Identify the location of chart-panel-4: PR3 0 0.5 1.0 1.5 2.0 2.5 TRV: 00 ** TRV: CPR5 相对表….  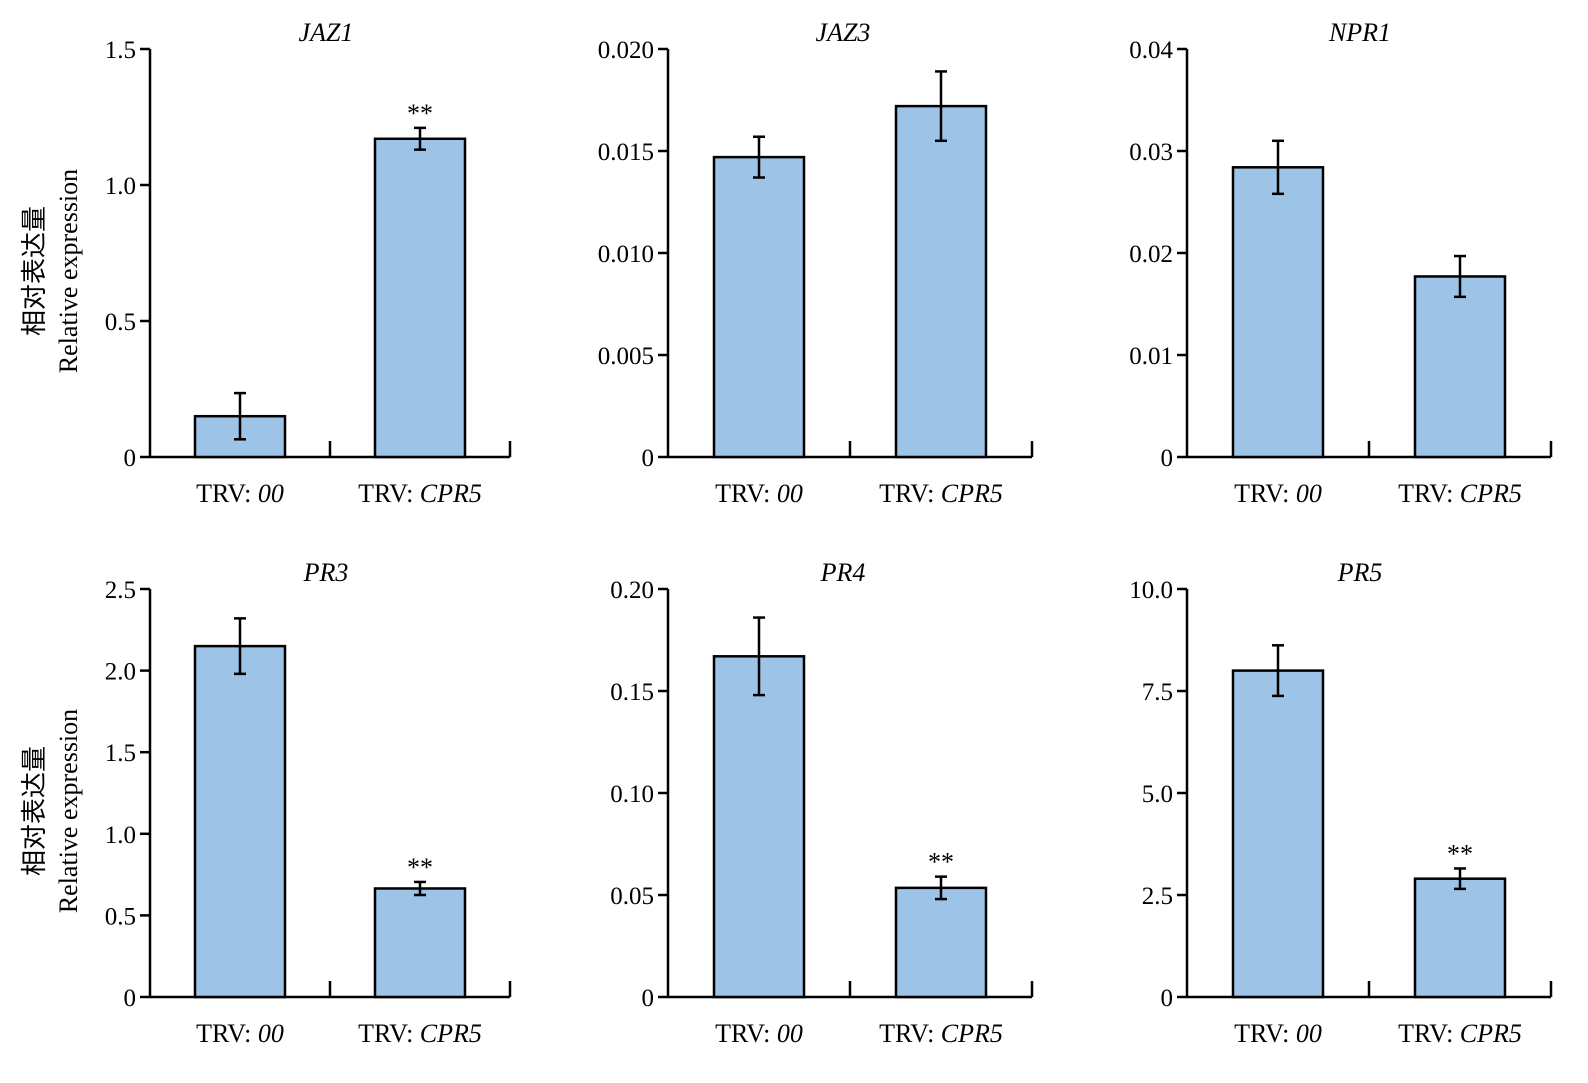
(266, 803).